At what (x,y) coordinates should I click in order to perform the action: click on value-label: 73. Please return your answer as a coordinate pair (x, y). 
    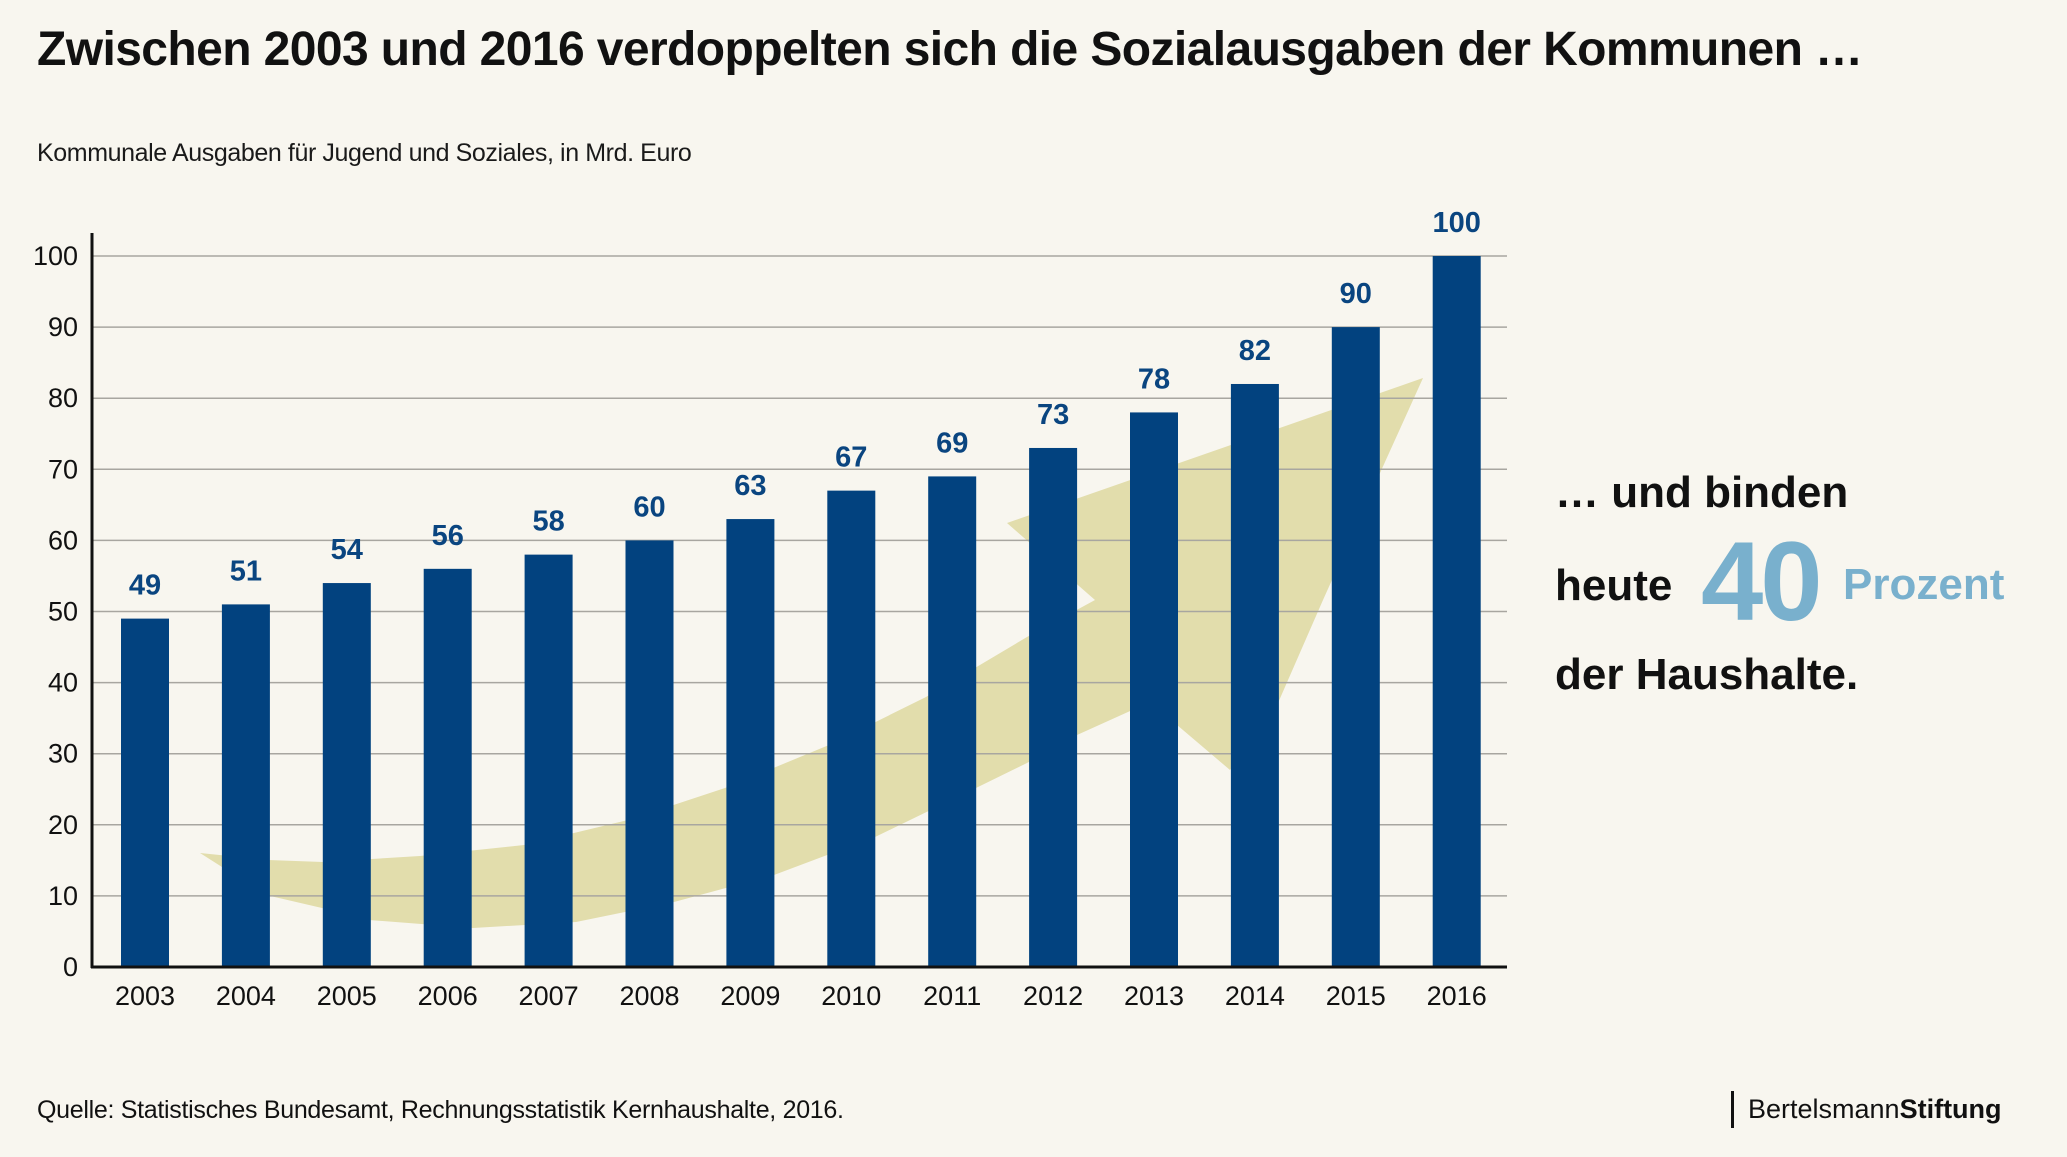
    Looking at the image, I should click on (1053, 415).